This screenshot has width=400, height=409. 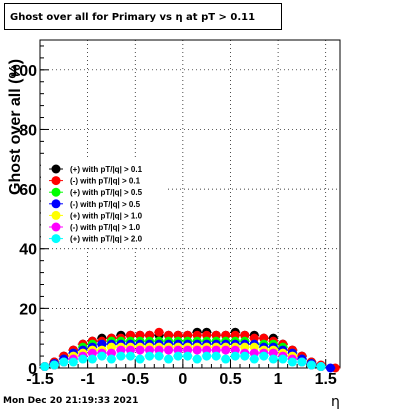 I want to click on x-tick-label: 0, so click(x=182, y=379).